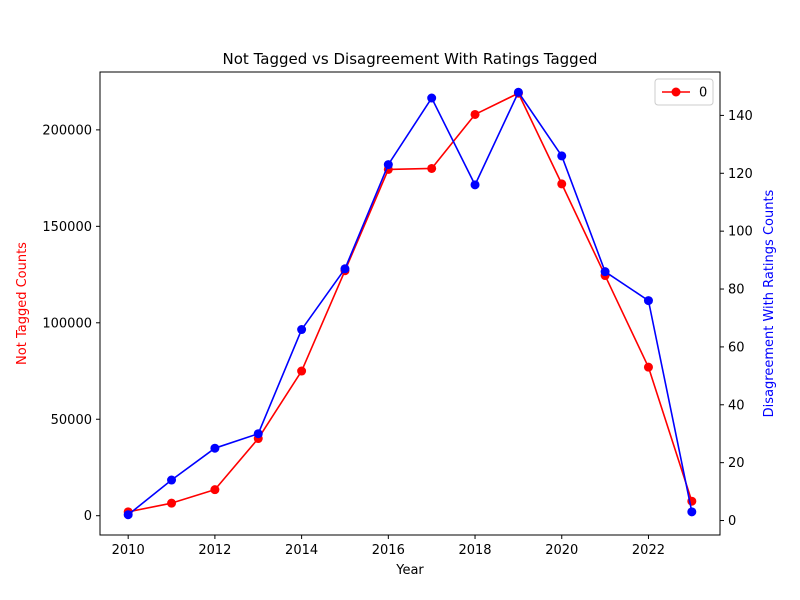 Image resolution: width=800 pixels, height=600 pixels. I want to click on right-tick-label: 80, so click(736, 290).